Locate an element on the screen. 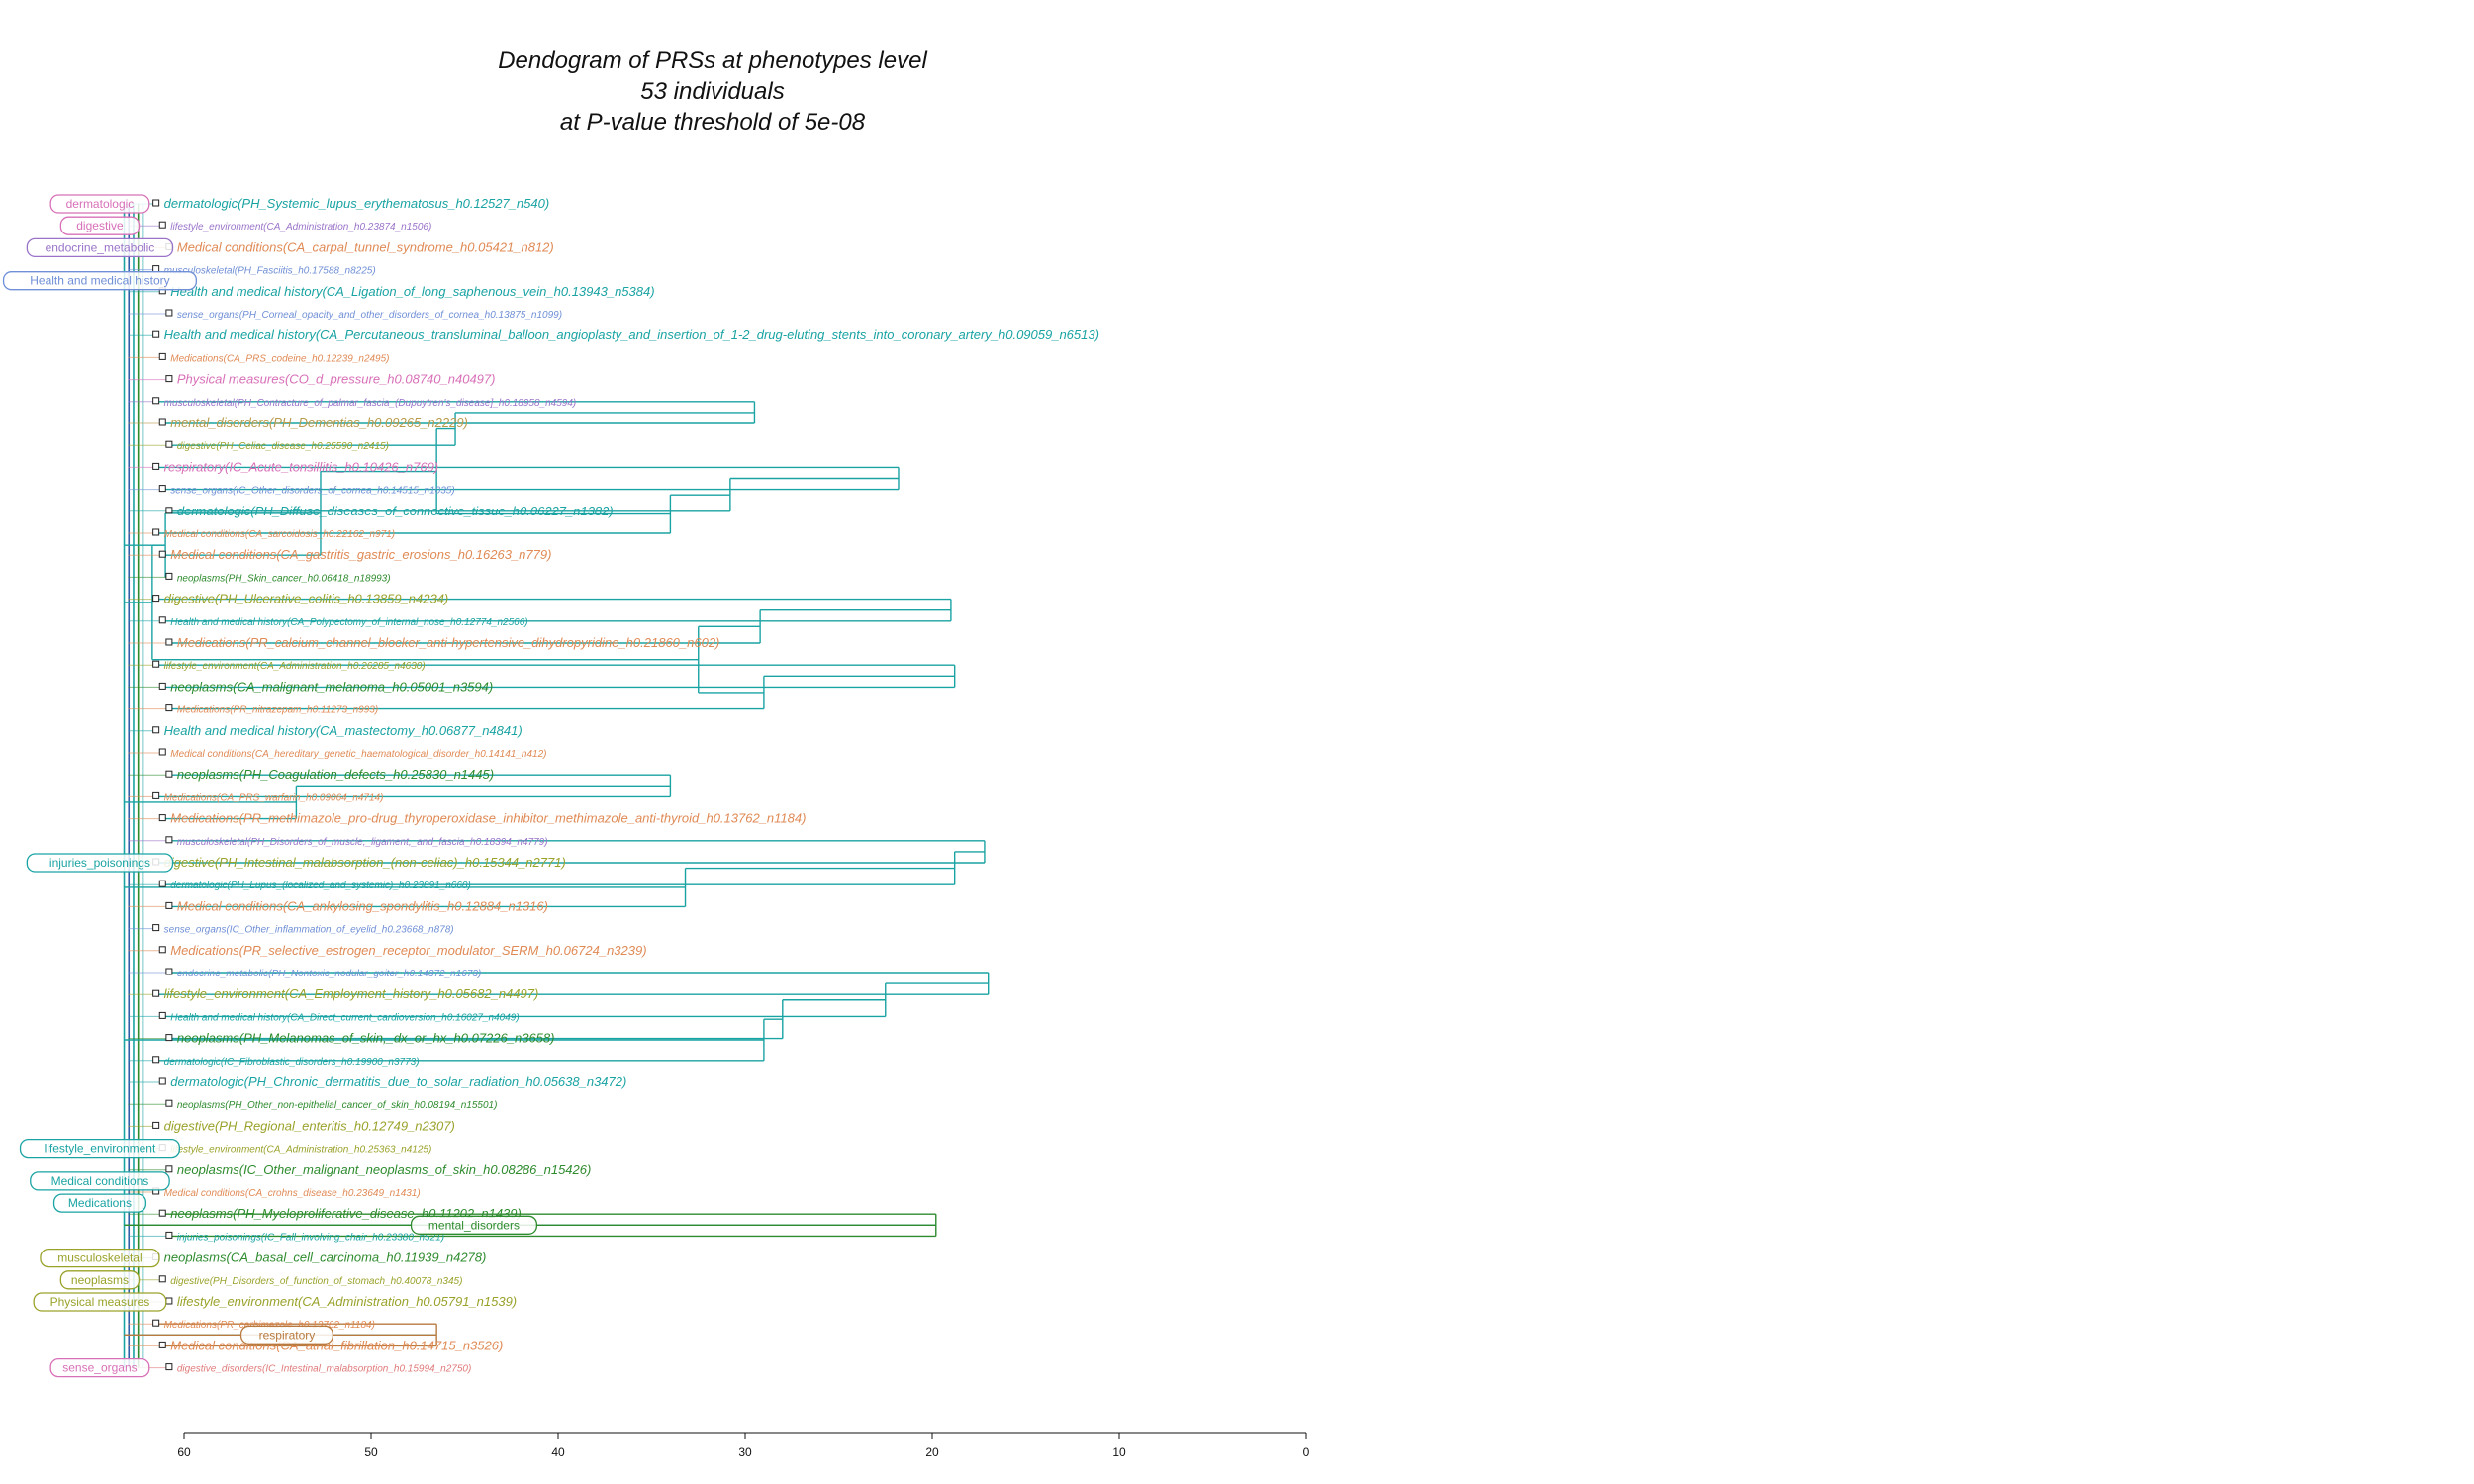 The height and width of the screenshot is (1484, 2474). cluster-label-text: Physical measures is located at coordinates (100, 1302).